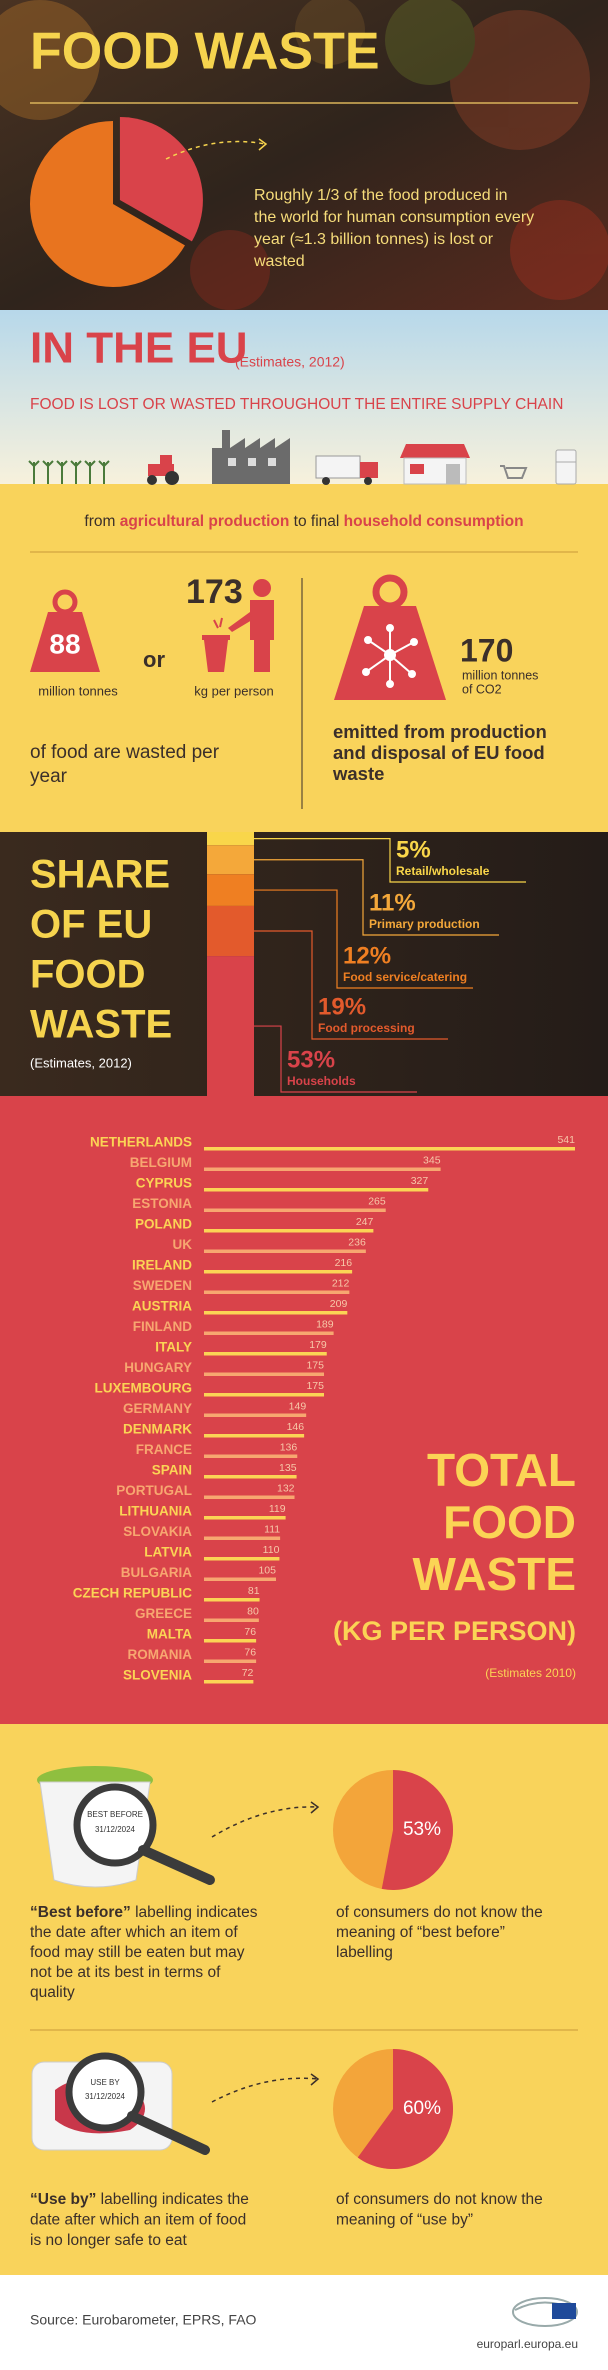 The width and height of the screenshot is (608, 2370). Describe the element at coordinates (318, 1345) in the screenshot. I see `value-label: 179` at that location.